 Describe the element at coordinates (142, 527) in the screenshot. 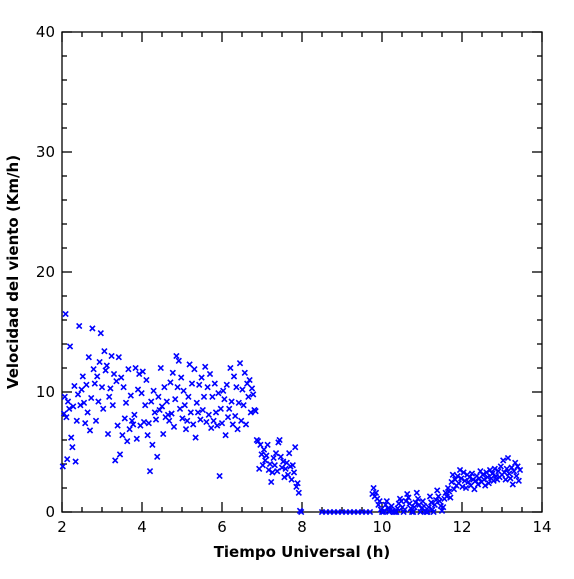

I see `x-tick-label: 4` at that location.